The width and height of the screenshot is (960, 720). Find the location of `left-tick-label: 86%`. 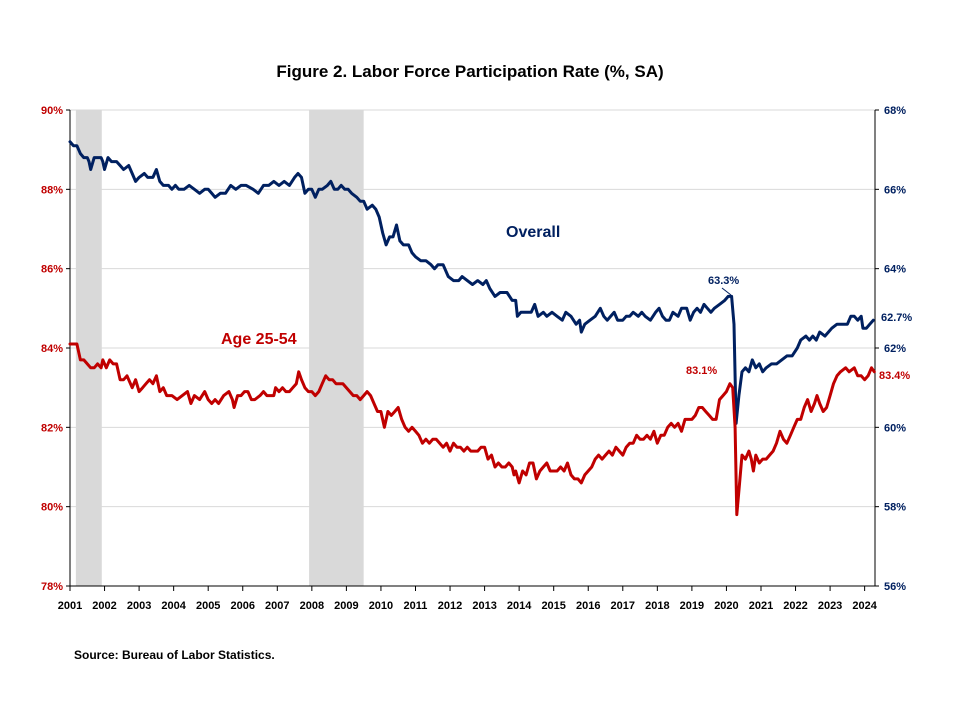

left-tick-label: 86% is located at coordinates (52, 270).